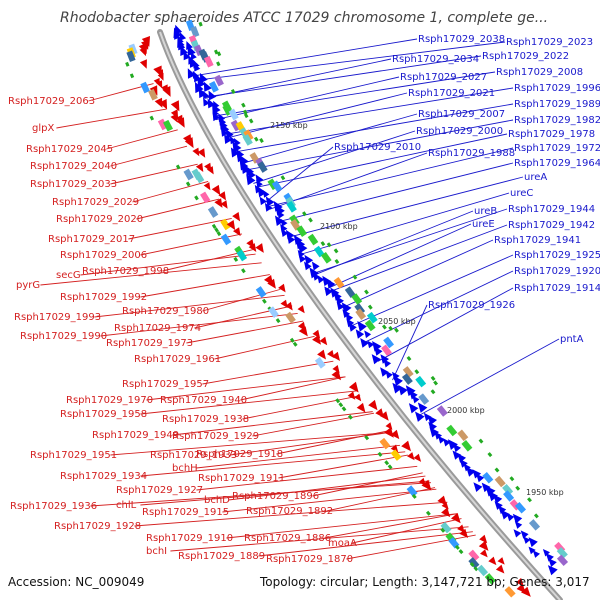 This screenshot has height=600, width=600. What do you see at coordinates (221, 556) in the screenshot?
I see `gene-label-left: Rsph17029_1889` at bounding box center [221, 556].